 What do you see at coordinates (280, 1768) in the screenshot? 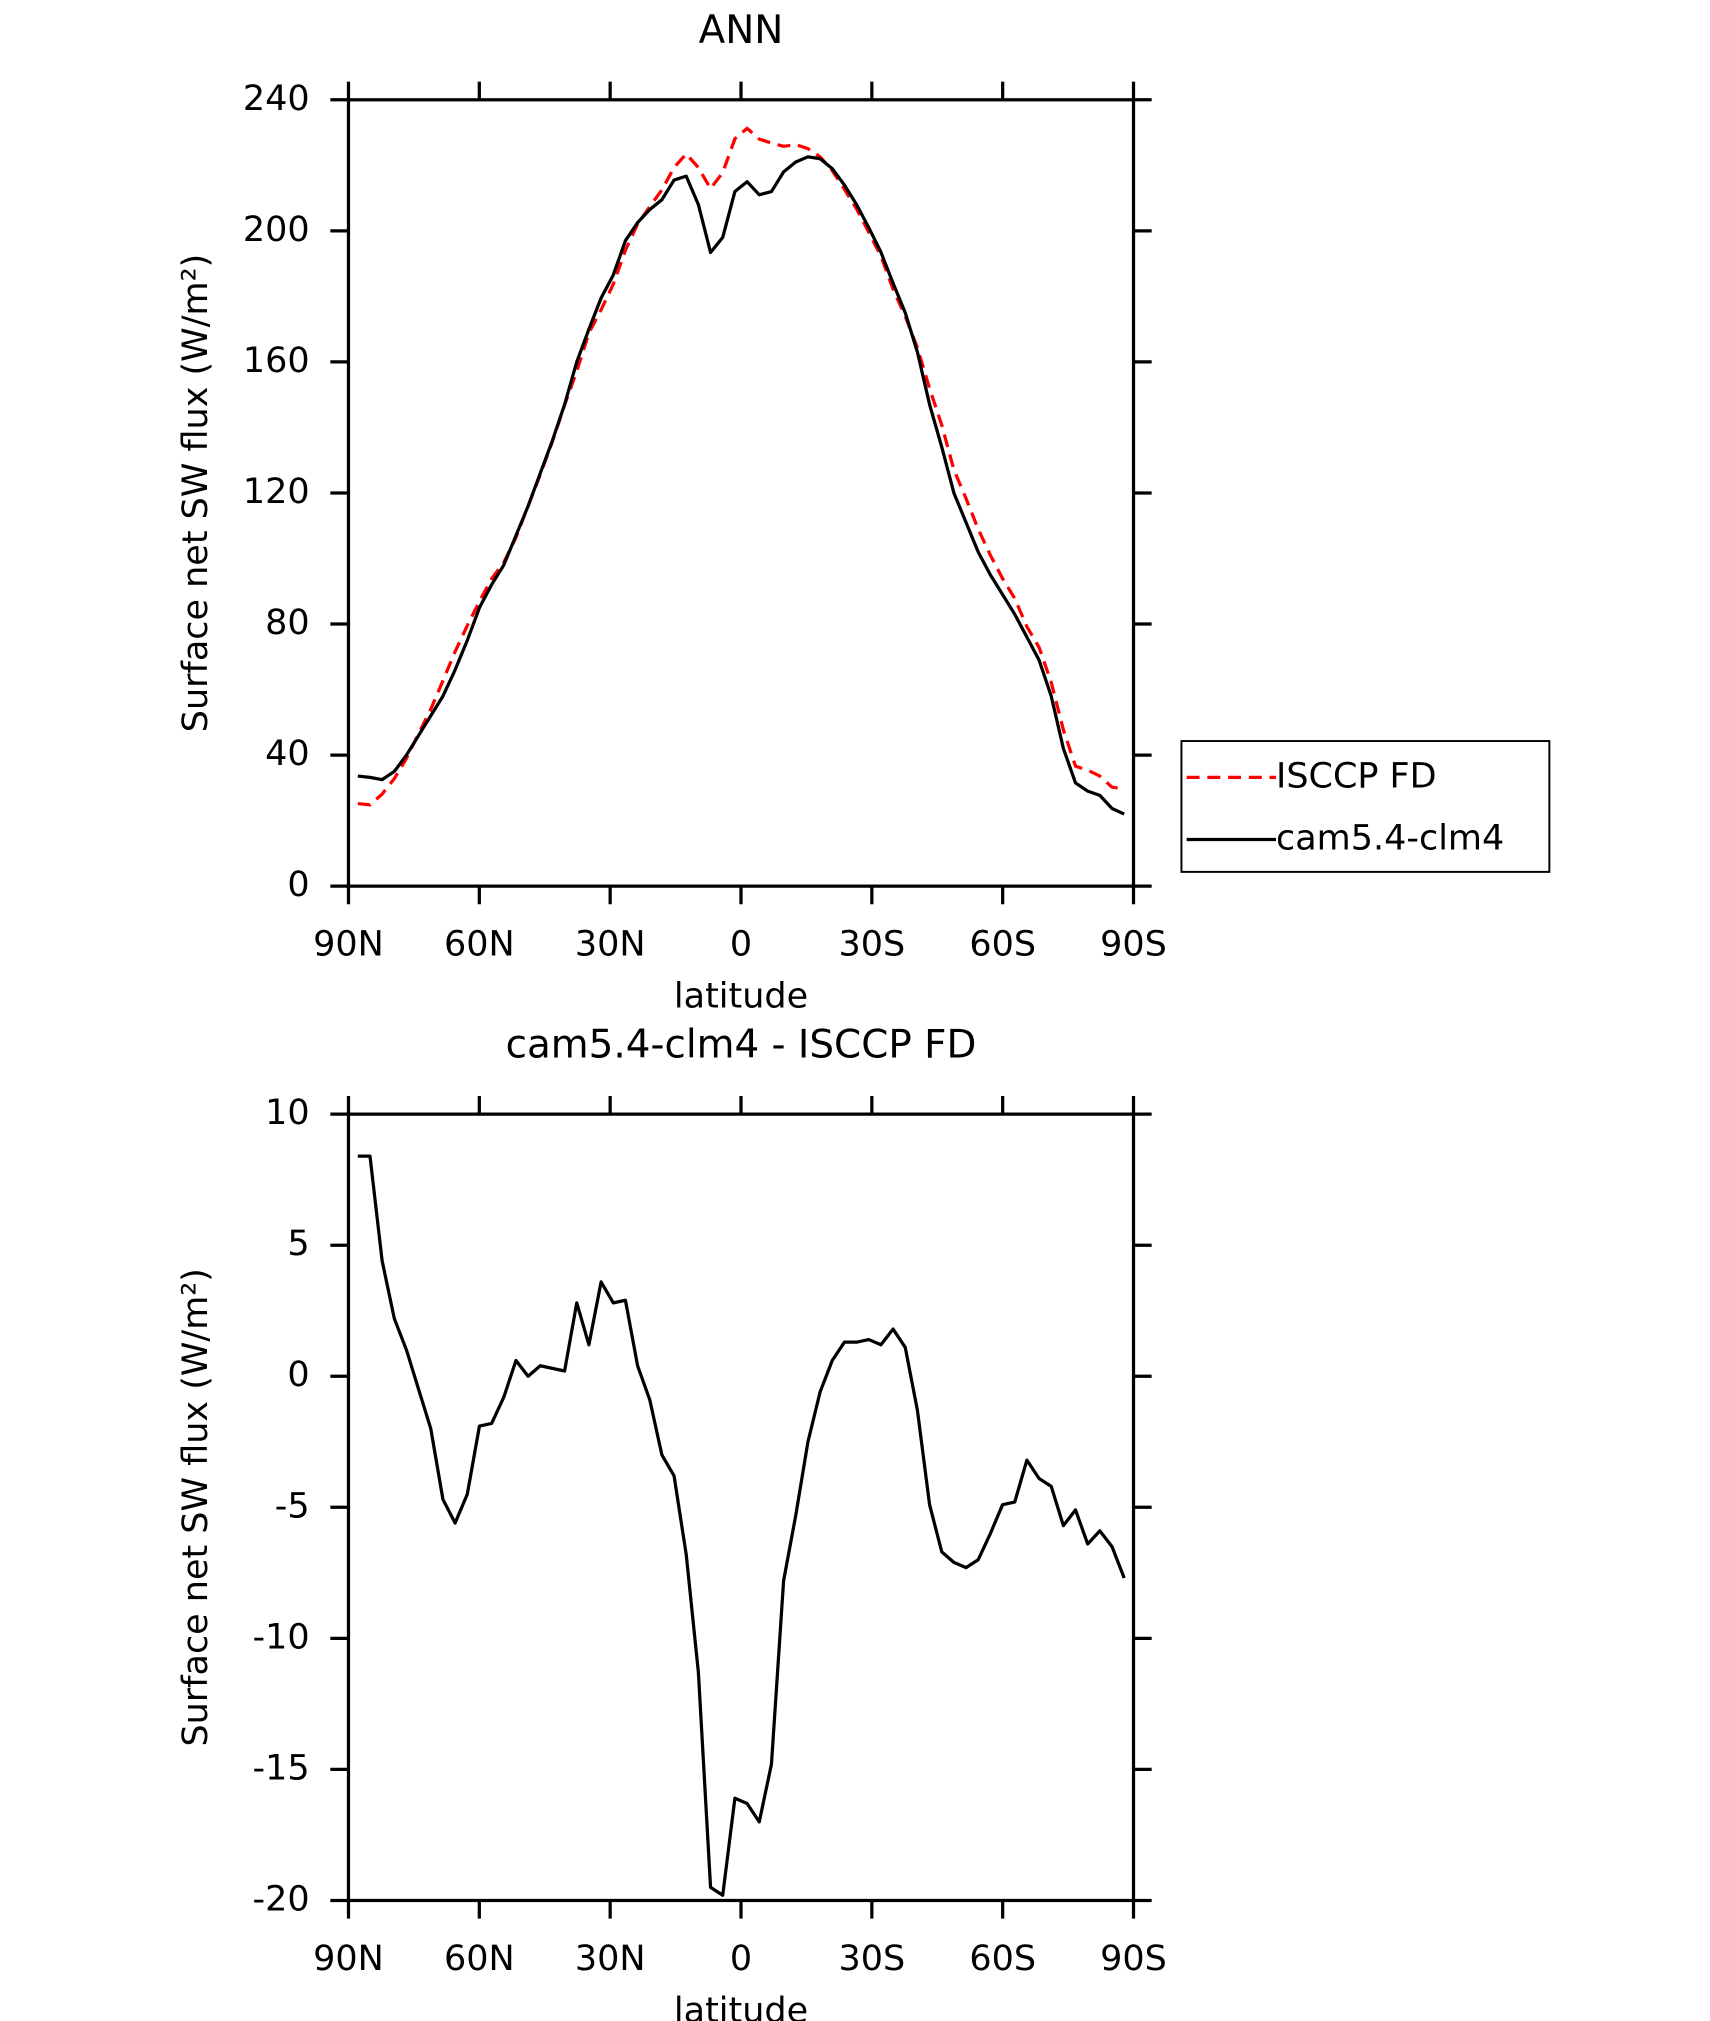
I see `y-tick-label: -15` at bounding box center [280, 1768].